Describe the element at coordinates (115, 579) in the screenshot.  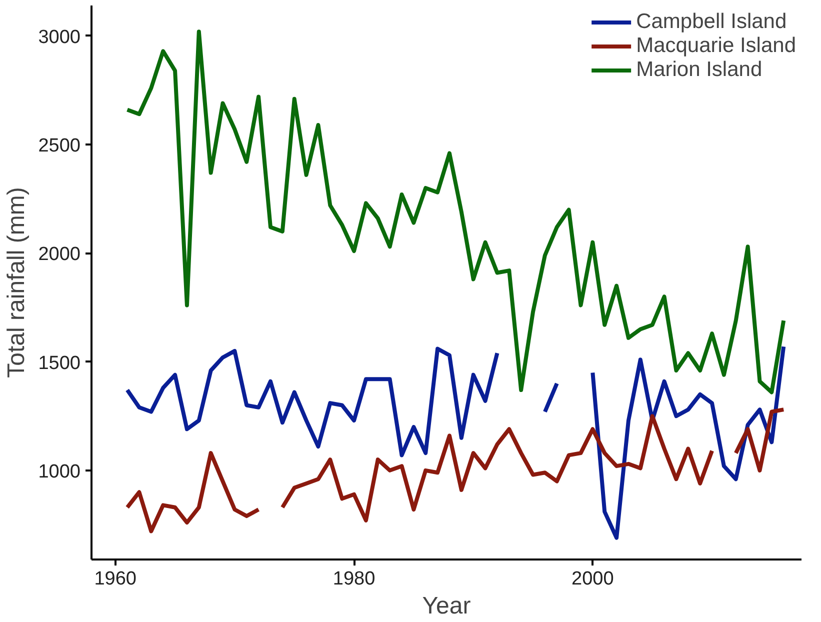
I see `x-tick-label: 1960` at that location.